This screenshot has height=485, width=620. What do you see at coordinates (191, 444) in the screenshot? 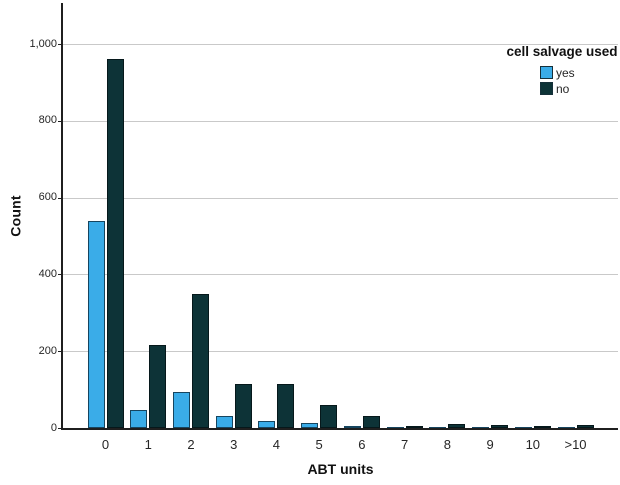
I see `x-tick-label: 2` at bounding box center [191, 444].